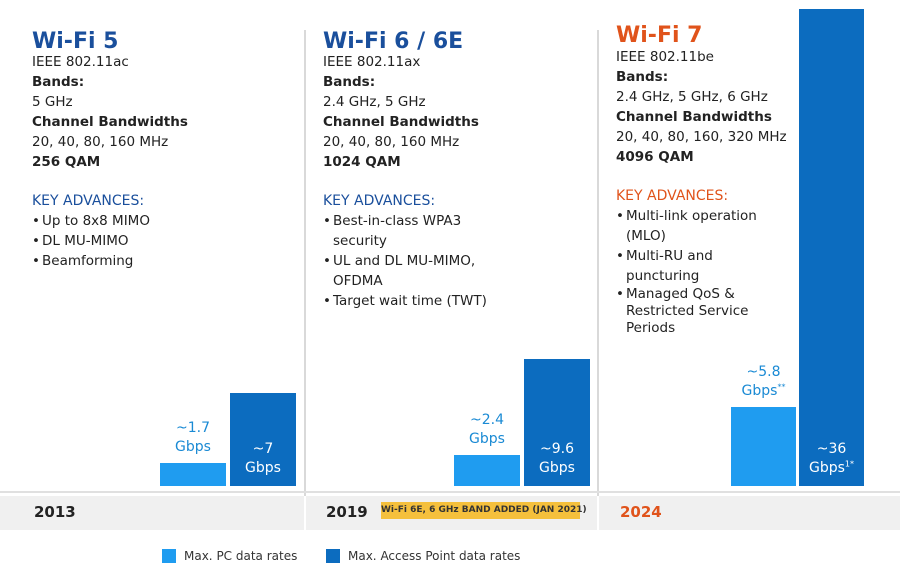 The image size is (900, 584). I want to click on legend-swatch-ap, so click(333, 556).